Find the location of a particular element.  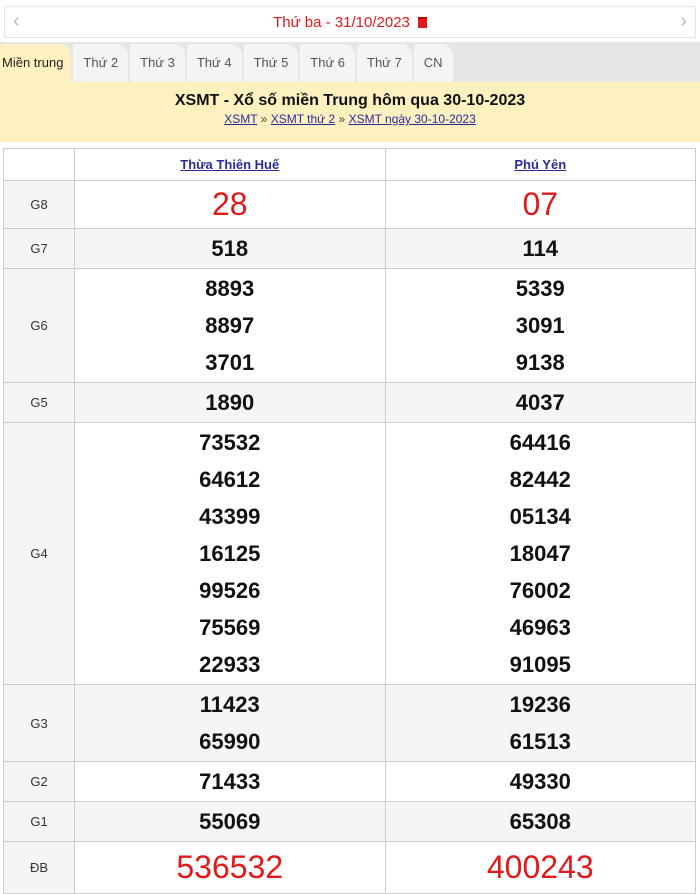

tab-2: Thứ 3 is located at coordinates (157, 63).